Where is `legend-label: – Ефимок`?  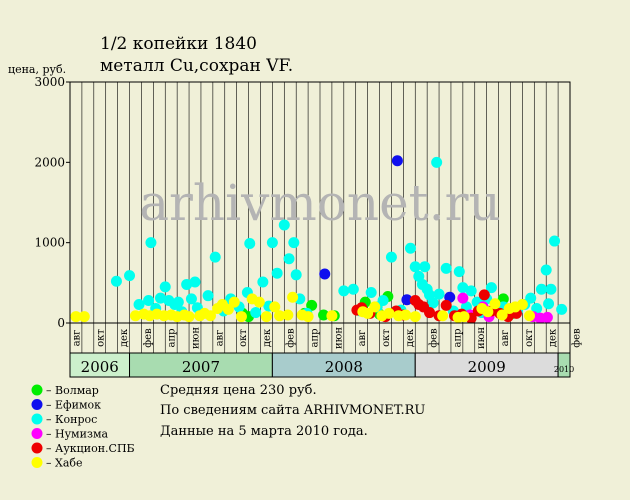 legend-label: – Ефимок is located at coordinates (73, 405).